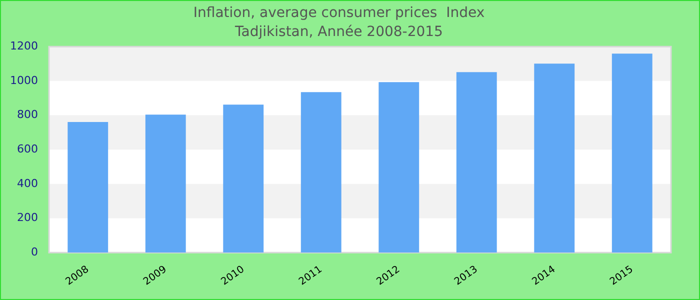 The width and height of the screenshot is (700, 300). I want to click on y-tick-label: 600, so click(27, 149).